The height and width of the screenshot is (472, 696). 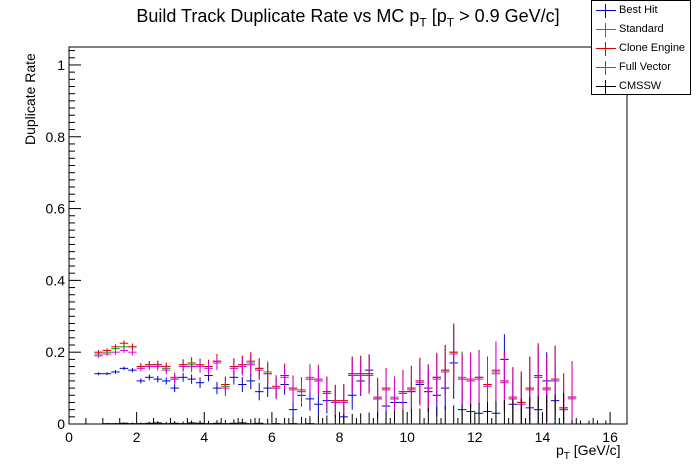 What do you see at coordinates (69, 437) in the screenshot?
I see `x-tick-label: 0` at bounding box center [69, 437].